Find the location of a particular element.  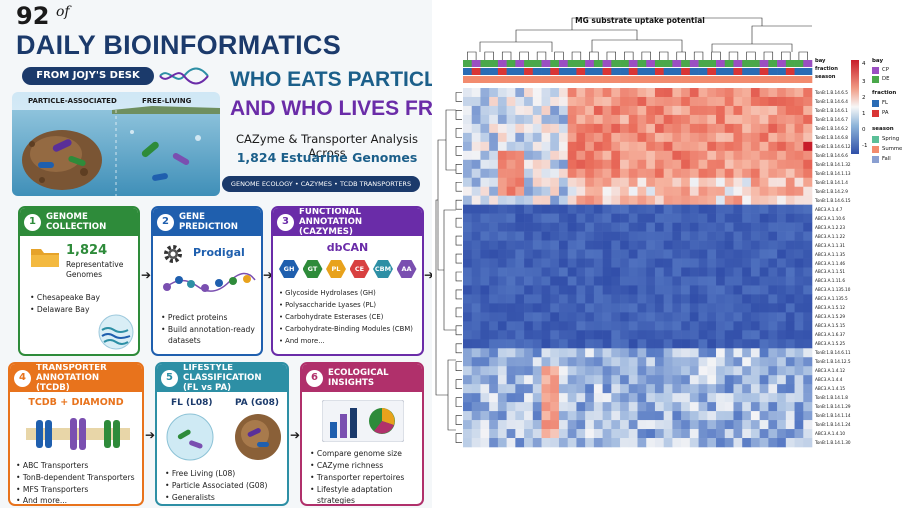

legend-item-de: DE is located at coordinates (886, 79).